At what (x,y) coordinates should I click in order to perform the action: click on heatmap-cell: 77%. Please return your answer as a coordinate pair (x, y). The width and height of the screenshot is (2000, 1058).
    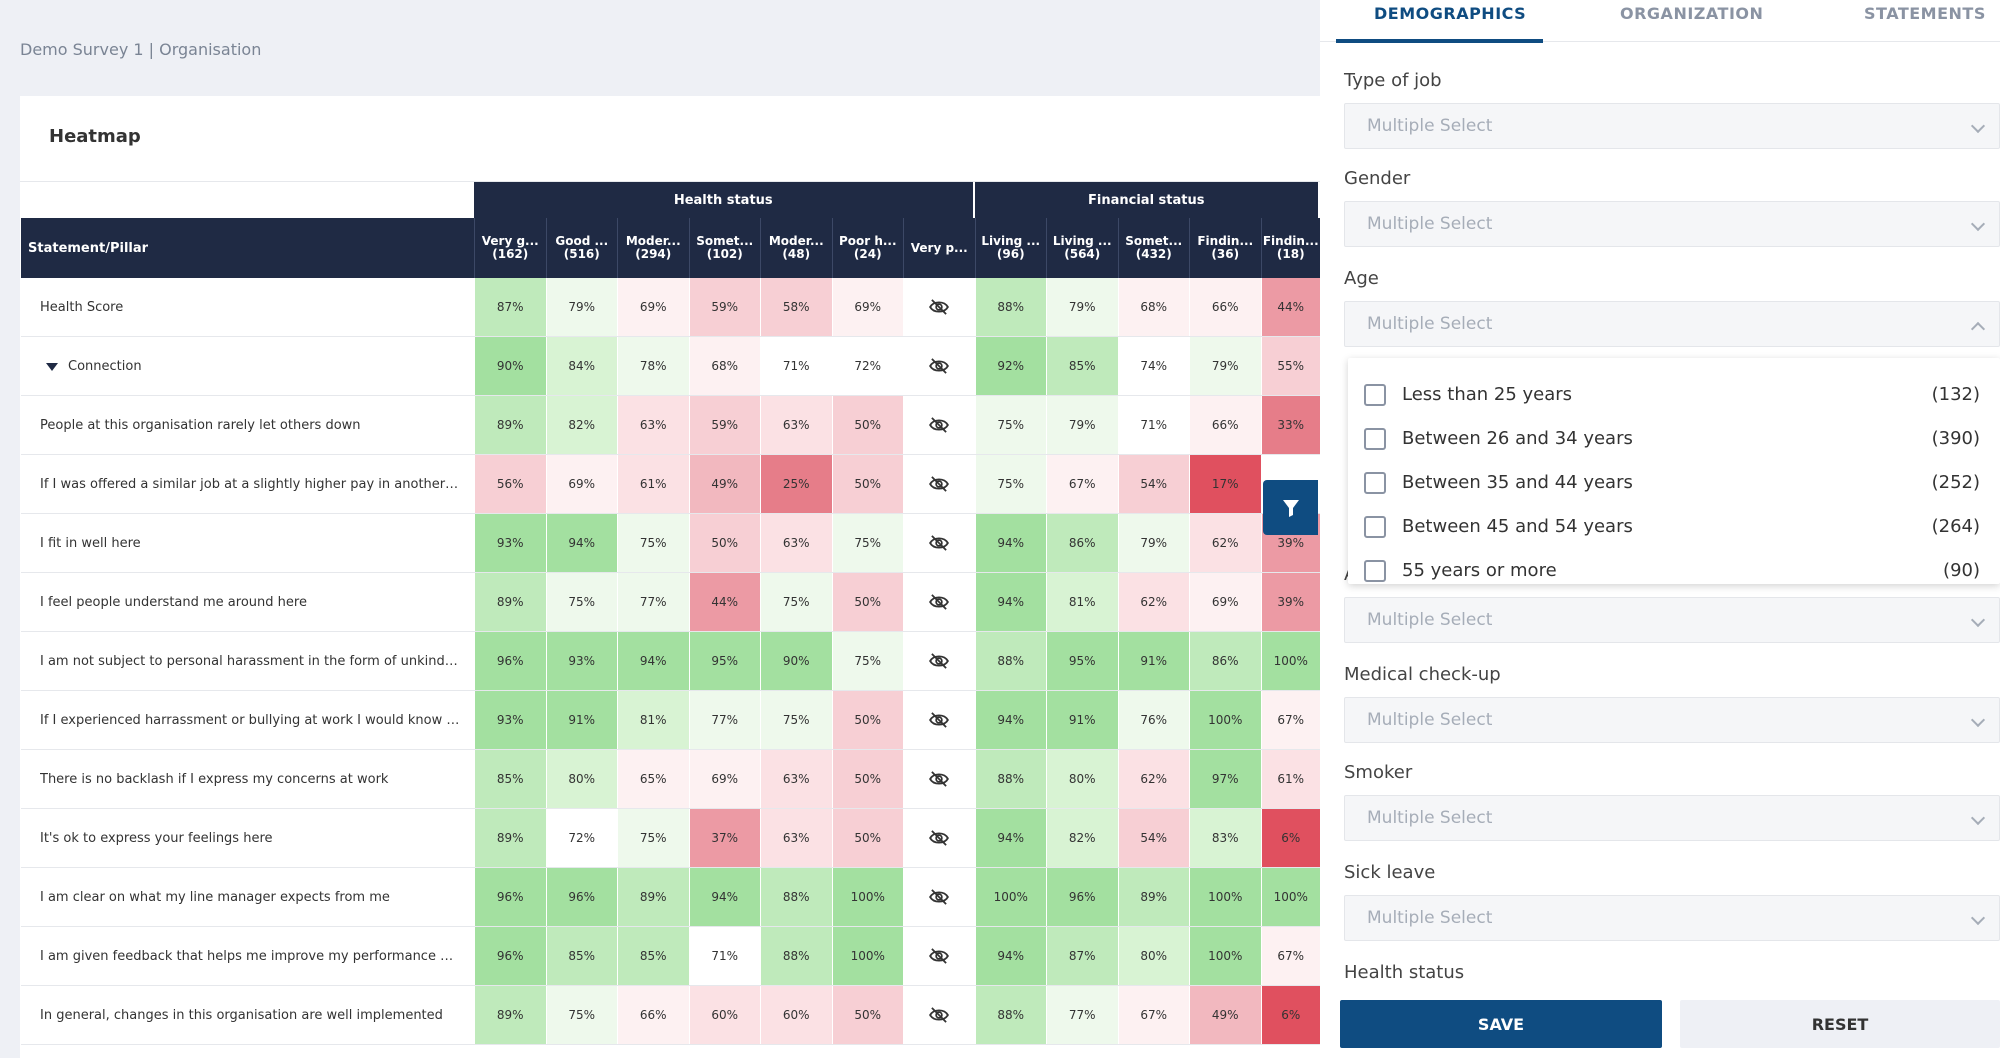
    Looking at the image, I should click on (724, 720).